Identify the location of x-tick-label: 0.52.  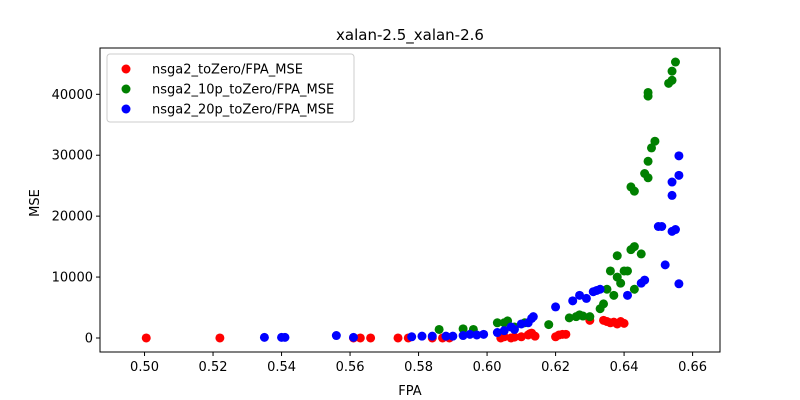
(213, 367).